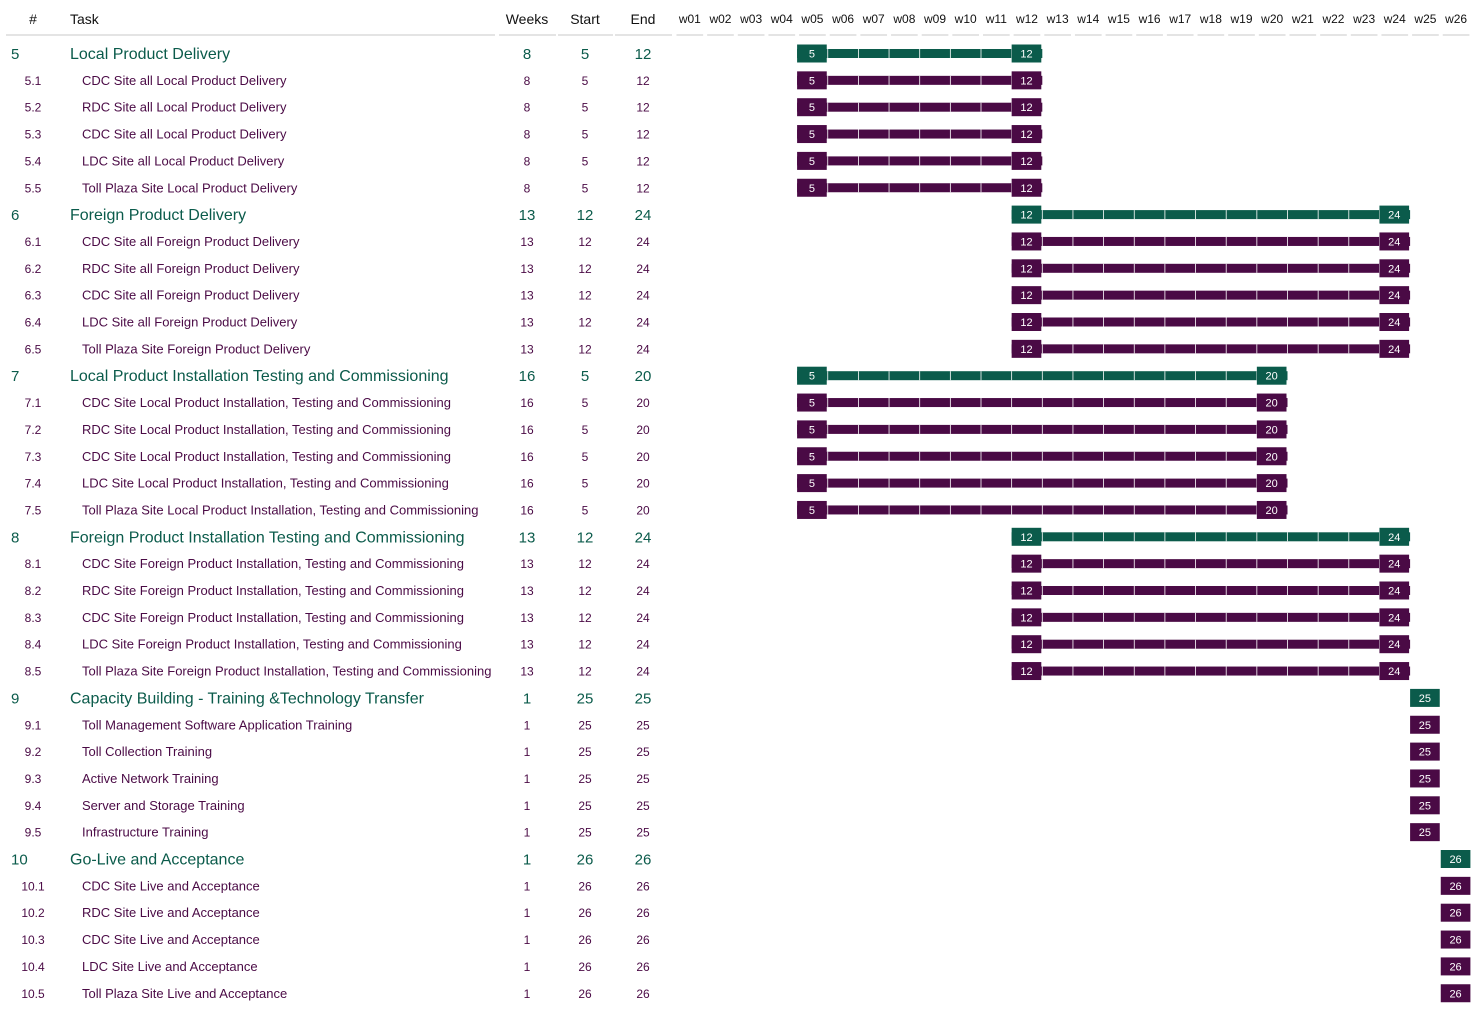  I want to click on week-header-w09: w09, so click(934, 19).